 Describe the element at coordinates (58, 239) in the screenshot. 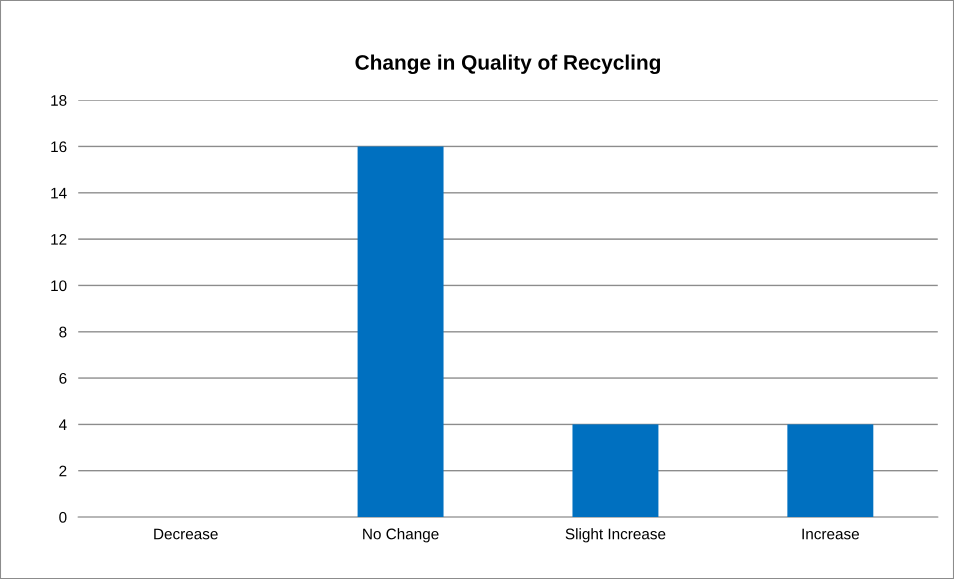

I see `y-tick-label: 12` at that location.